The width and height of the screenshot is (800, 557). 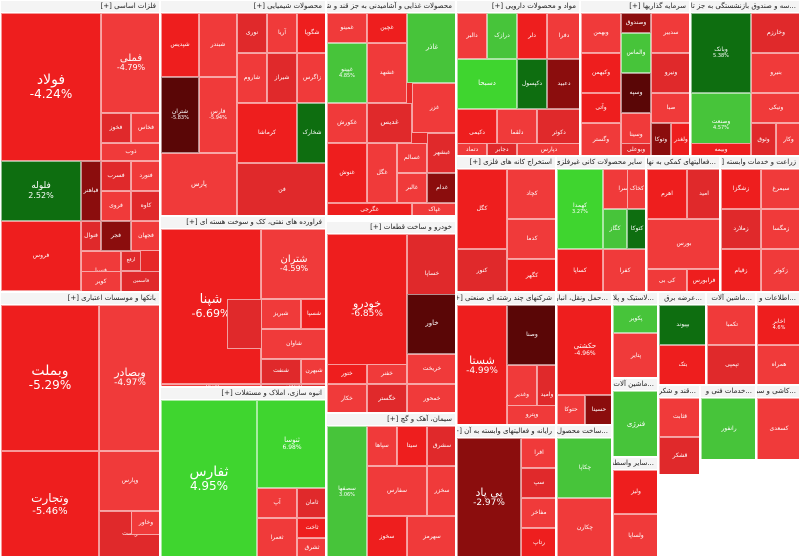 What do you see at coordinates (584, 468) in the screenshot?
I see `stock-tile: چکاپا` at bounding box center [584, 468].